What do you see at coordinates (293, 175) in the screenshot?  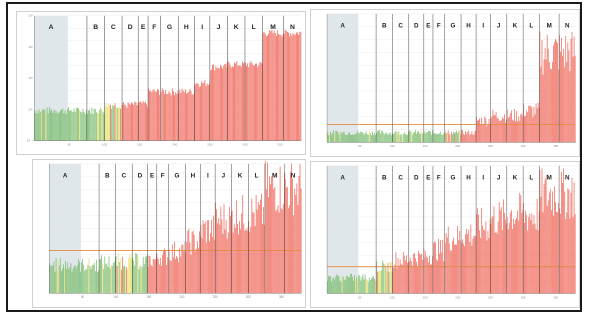 I see `band-label-n: N` at bounding box center [293, 175].